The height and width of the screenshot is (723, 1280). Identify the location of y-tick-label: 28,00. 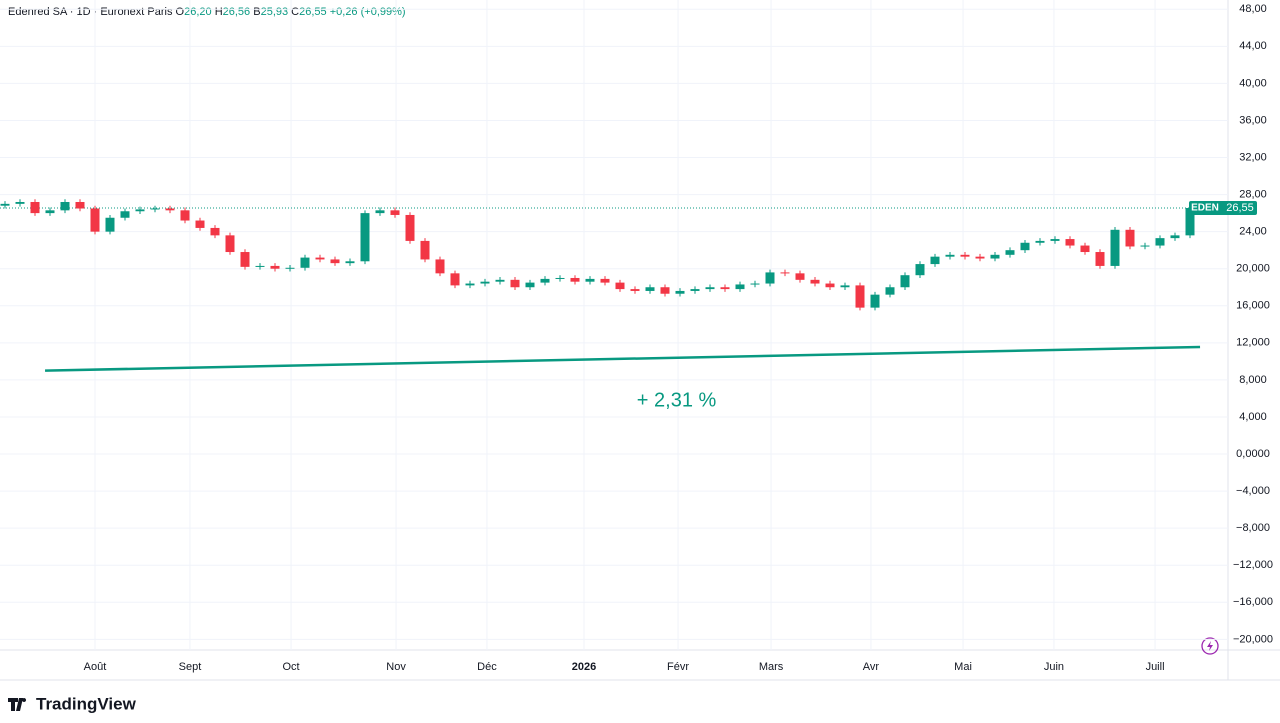
(1253, 194).